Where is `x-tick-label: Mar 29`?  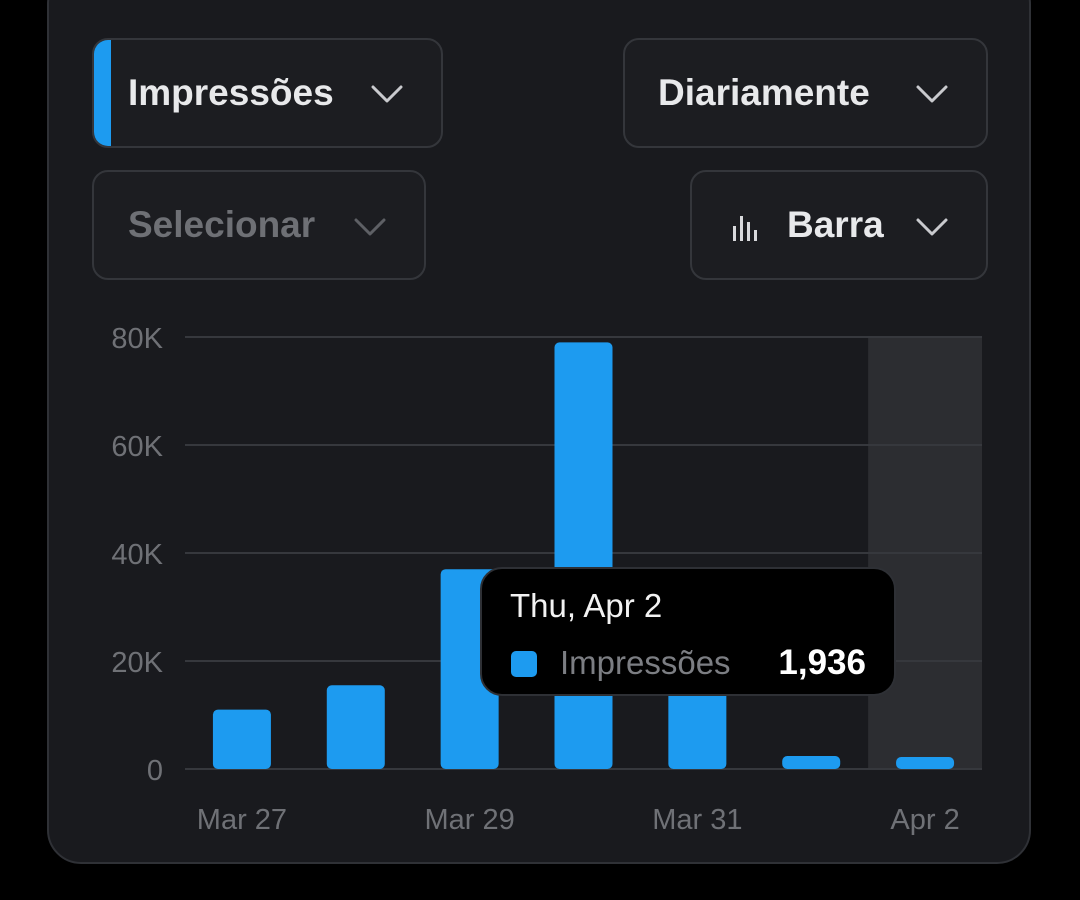
x-tick-label: Mar 29 is located at coordinates (470, 820).